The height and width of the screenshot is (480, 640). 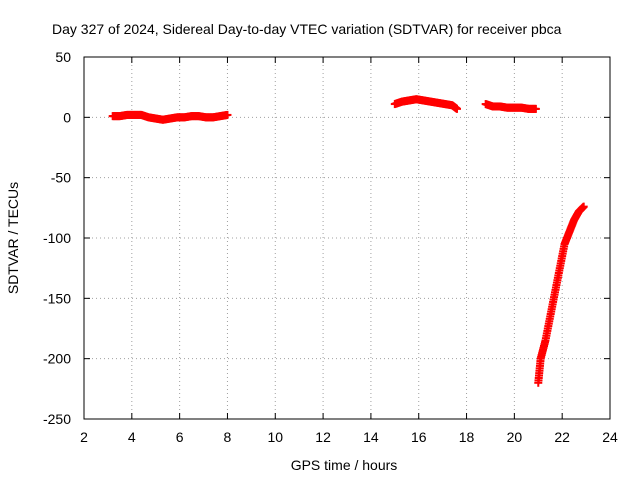 What do you see at coordinates (180, 437) in the screenshot?
I see `x-tick-label: 6` at bounding box center [180, 437].